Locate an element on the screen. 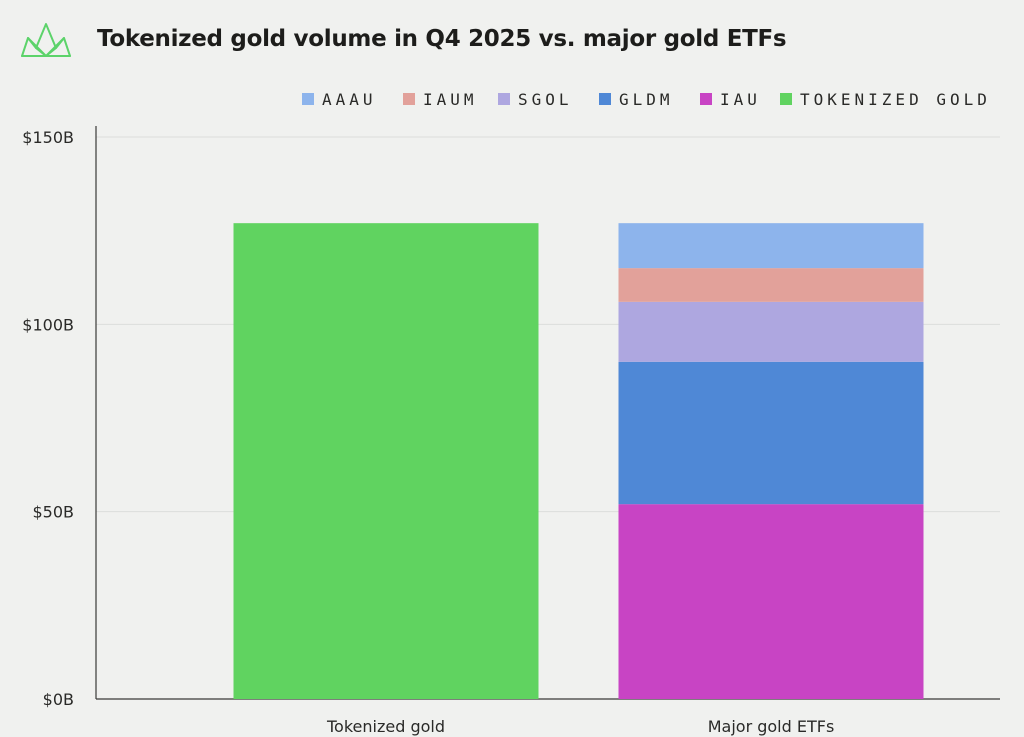 The image size is (1024, 737). legend-item: GLDM is located at coordinates (636, 99).